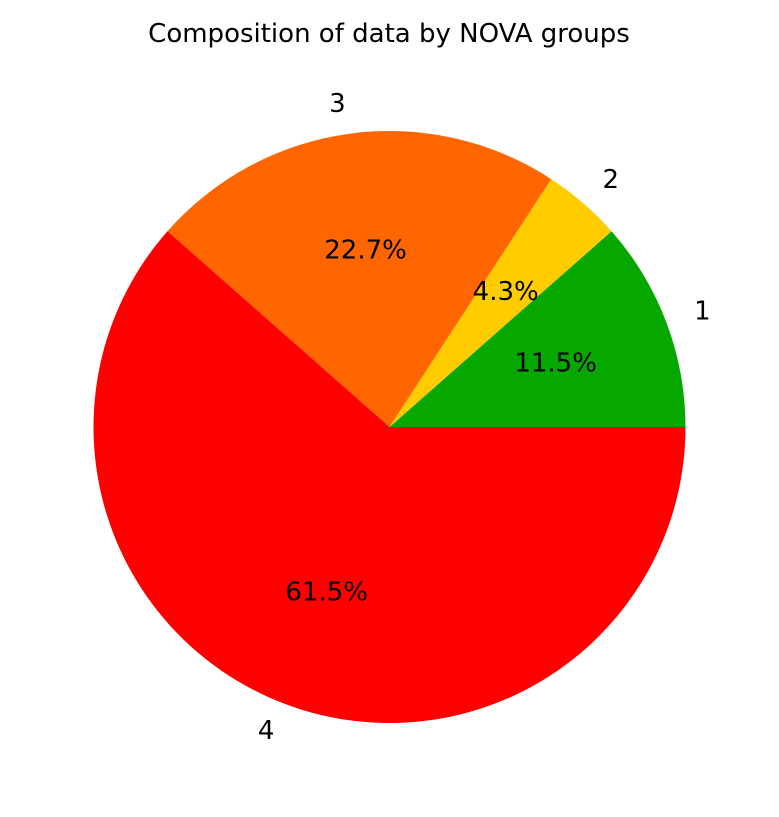 The width and height of the screenshot is (779, 817). What do you see at coordinates (389, 34) in the screenshot?
I see `chart-title: Composition of data by NOVA groups` at bounding box center [389, 34].